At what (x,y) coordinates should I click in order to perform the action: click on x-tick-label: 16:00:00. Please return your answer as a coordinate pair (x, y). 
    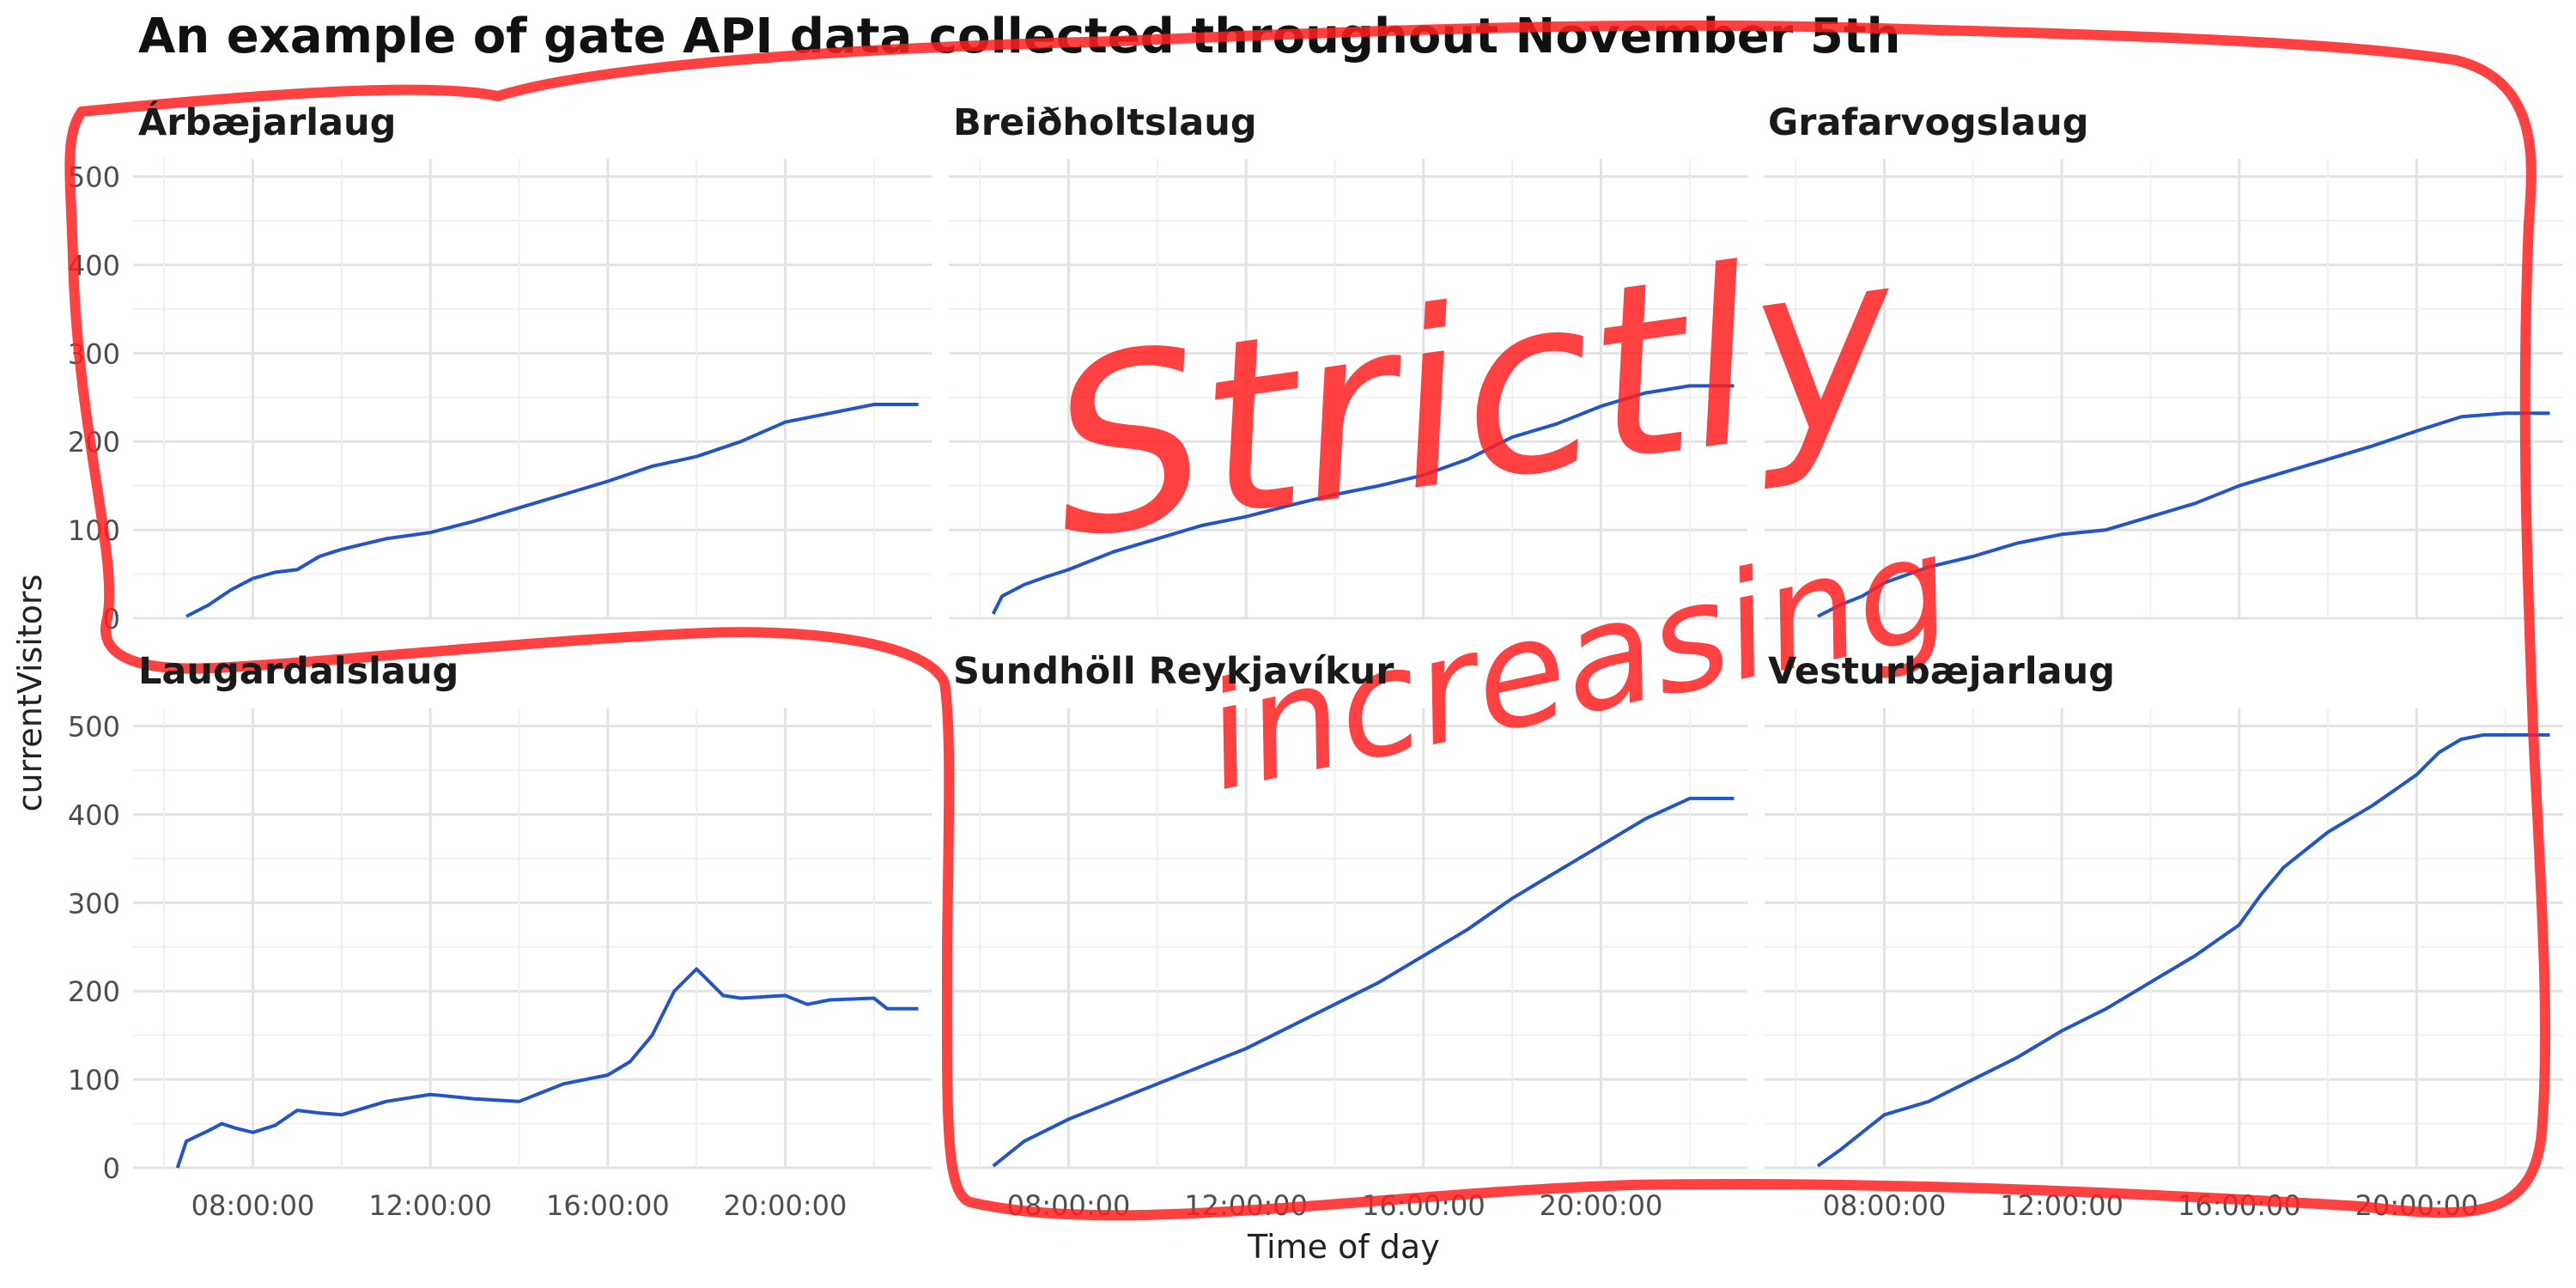
    Looking at the image, I should click on (608, 1206).